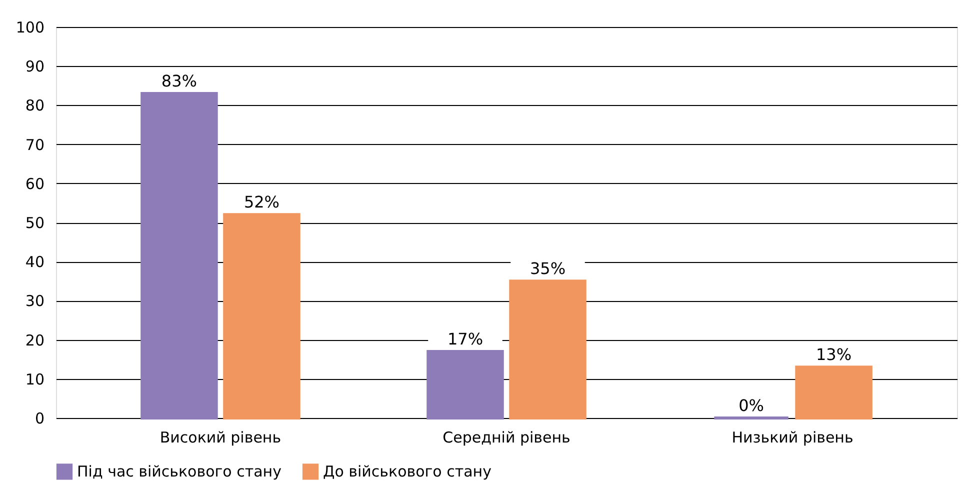 Image resolution: width=972 pixels, height=490 pixels. I want to click on legend-label: Під час військового стану, so click(179, 471).